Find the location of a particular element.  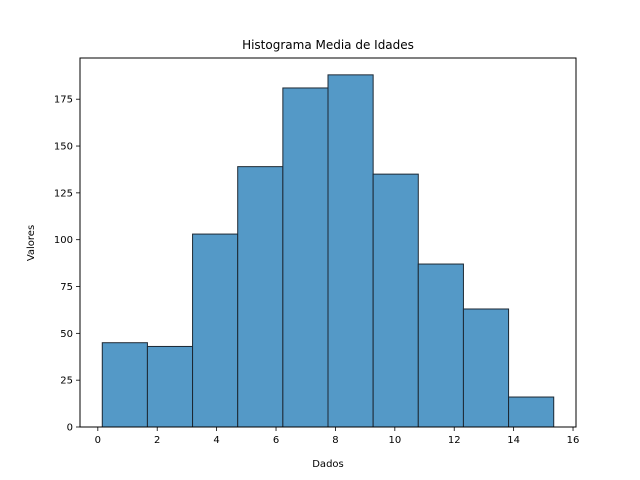

y-tick-label: 175 is located at coordinates (63, 100).